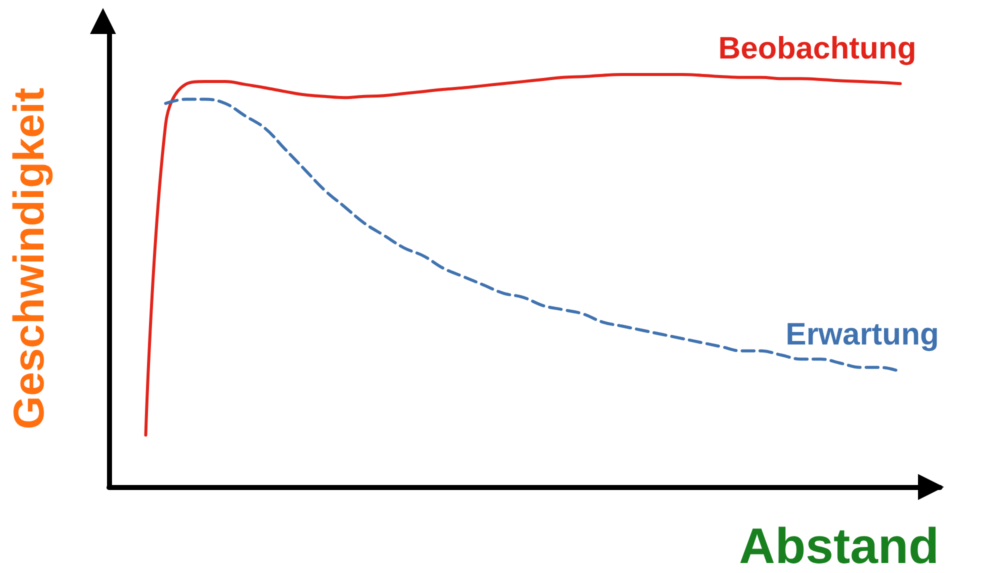 The height and width of the screenshot is (573, 981). Describe the element at coordinates (862, 334) in the screenshot. I see `series-label: Erwartung` at that location.